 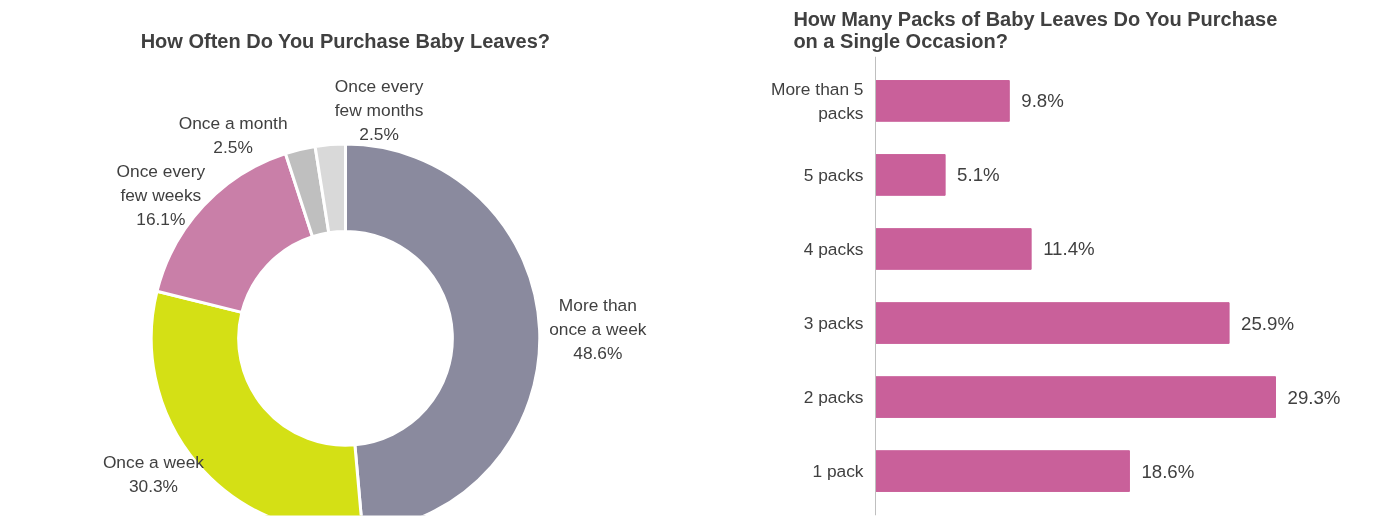 What do you see at coordinates (161, 183) in the screenshot?
I see `slice-label: Once every few weeks` at bounding box center [161, 183].